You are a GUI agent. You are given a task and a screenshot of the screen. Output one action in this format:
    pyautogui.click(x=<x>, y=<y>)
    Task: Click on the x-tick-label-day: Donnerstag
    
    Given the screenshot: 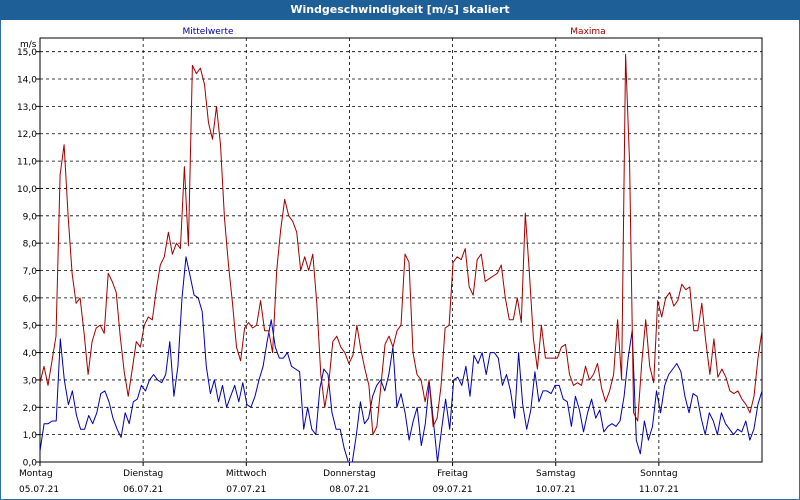 What is the action you would take?
    pyautogui.click(x=349, y=474)
    